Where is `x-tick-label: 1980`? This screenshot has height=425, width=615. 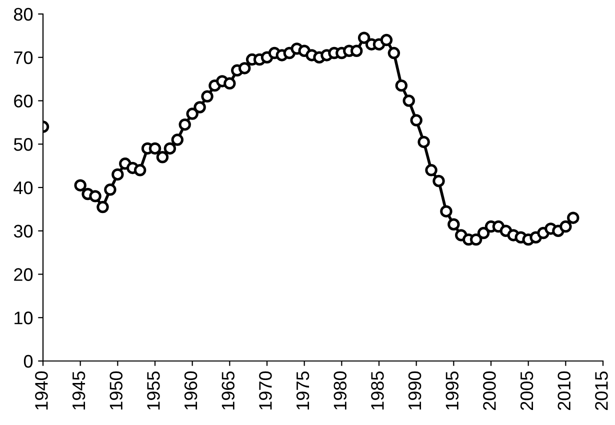
x-tick-label: 1980 is located at coordinates (340, 390).